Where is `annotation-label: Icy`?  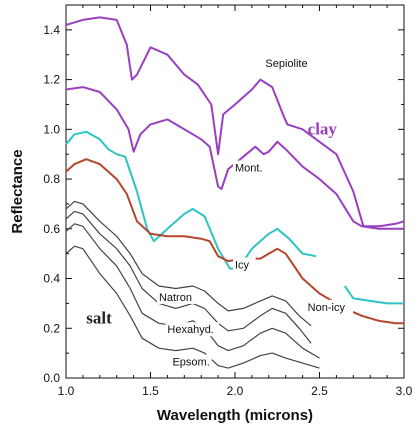
annotation-label: Icy is located at coordinates (242, 266).